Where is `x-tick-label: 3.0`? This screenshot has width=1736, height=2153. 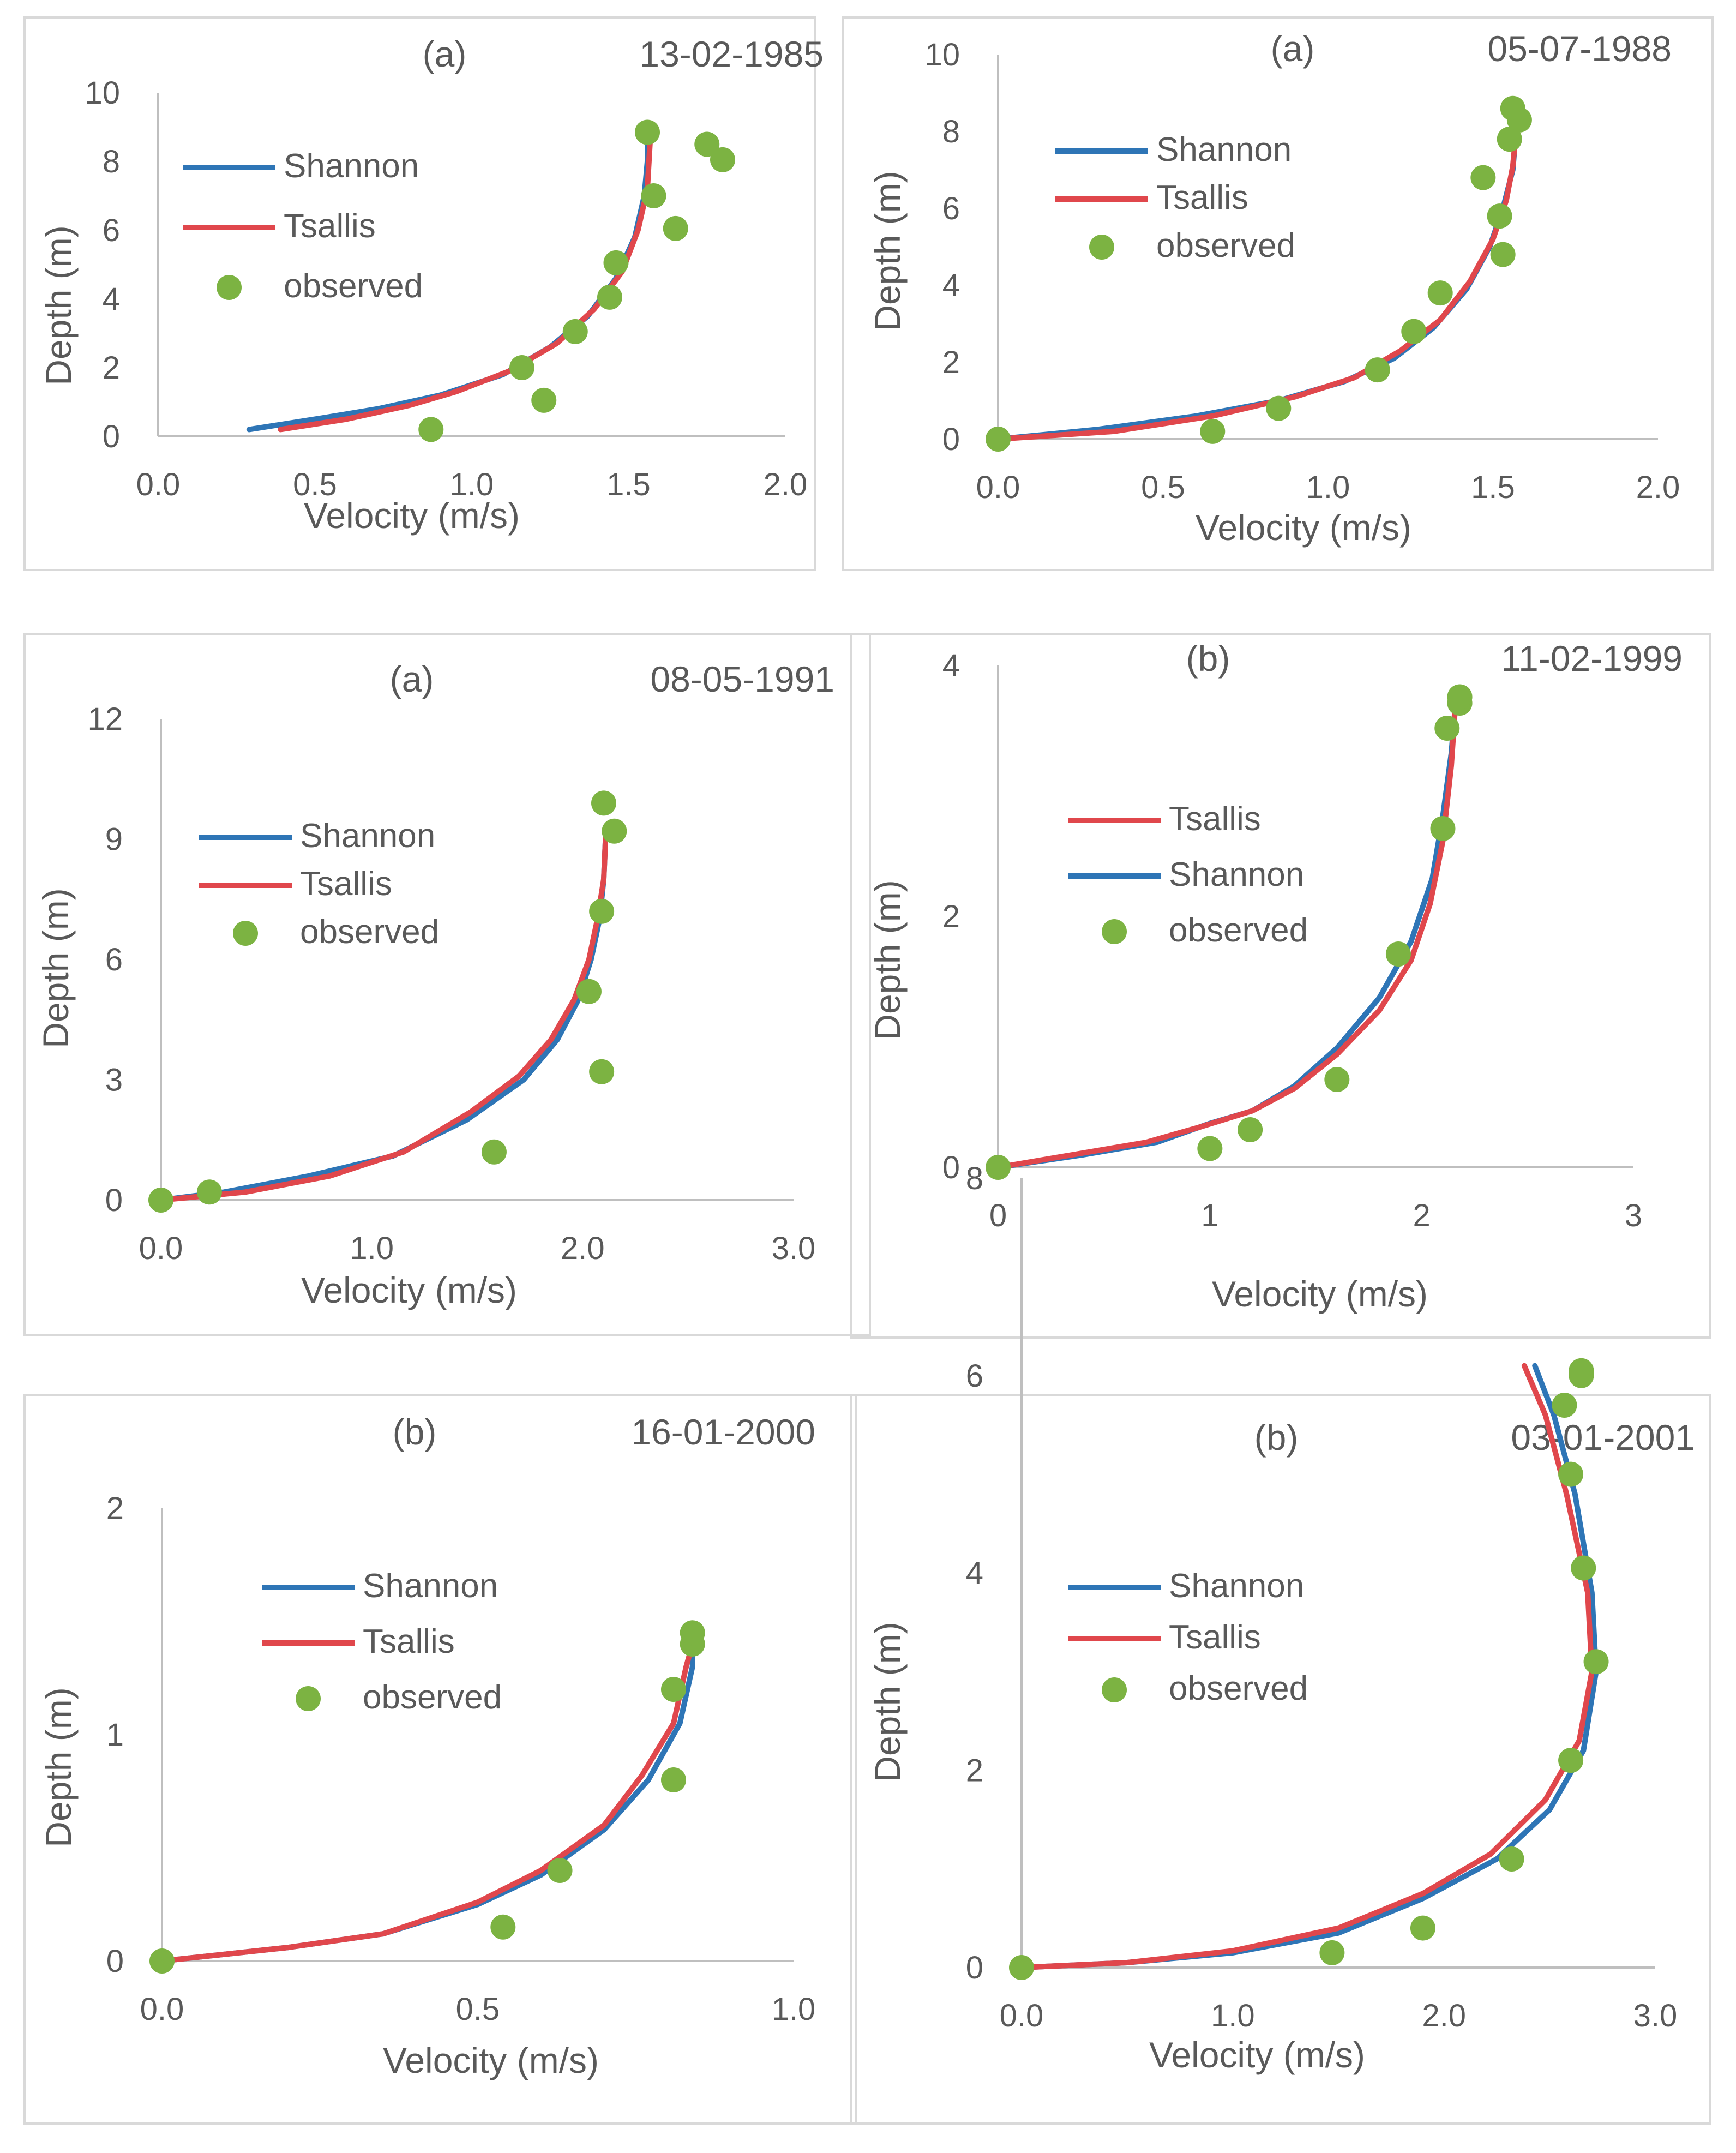 x-tick-label: 3.0 is located at coordinates (794, 1248).